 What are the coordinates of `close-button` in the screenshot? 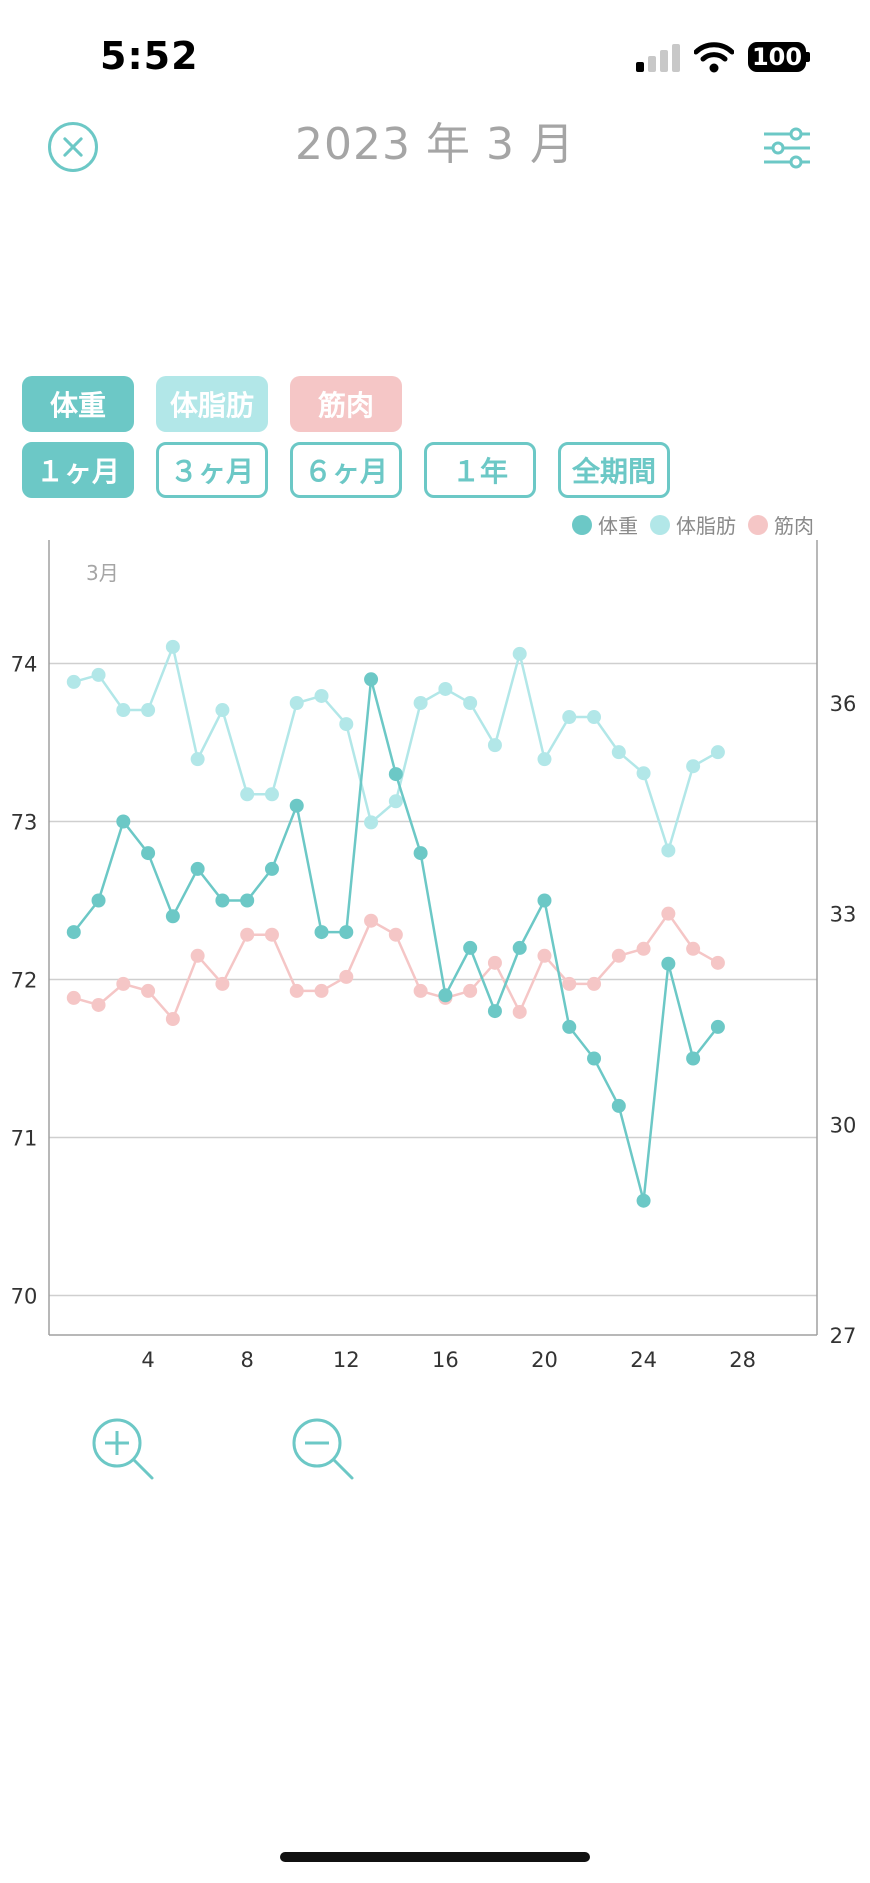 It's located at (73, 147).